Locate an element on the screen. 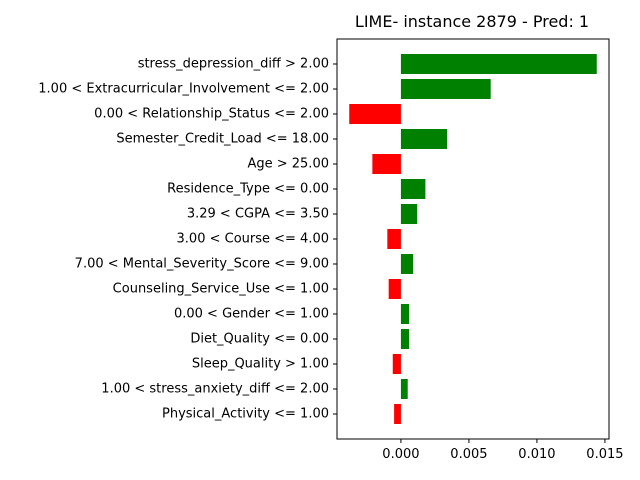 This screenshot has height=480, width=640. y-tick-label-10: 0.00 < Gender <= 1.00 is located at coordinates (251, 314).